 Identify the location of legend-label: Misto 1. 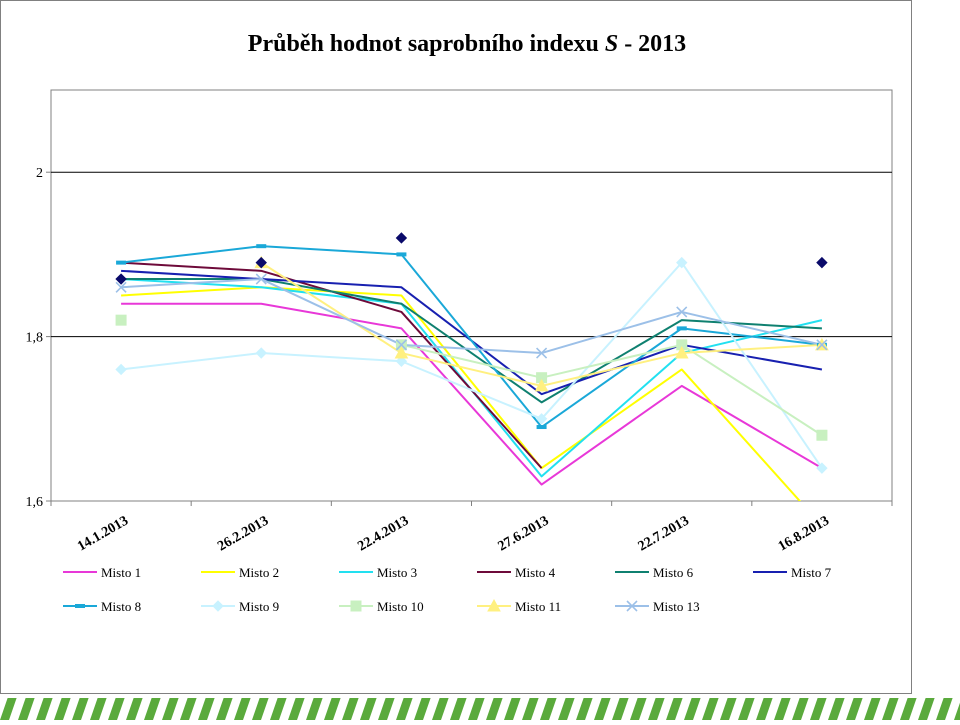
(121, 572).